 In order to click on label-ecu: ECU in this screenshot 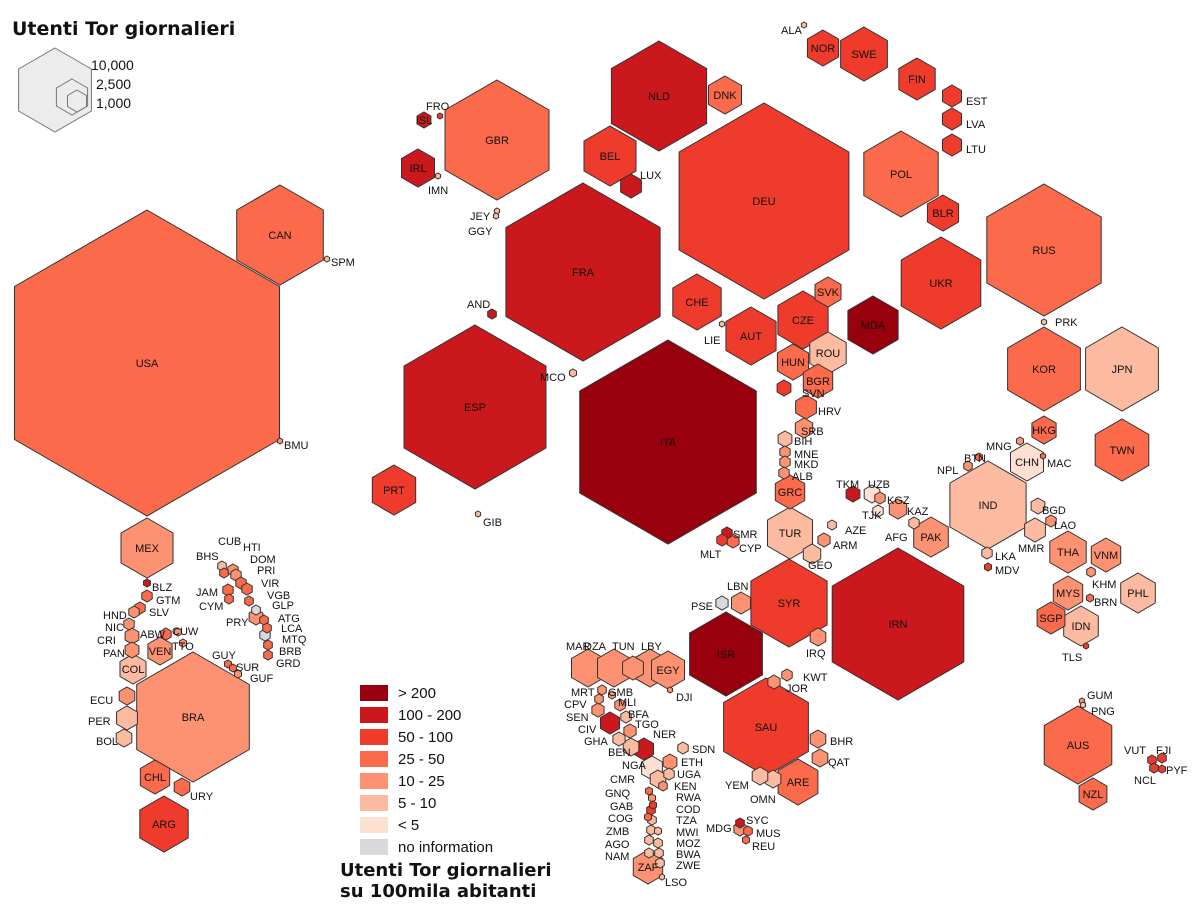, I will do `click(101, 701)`.